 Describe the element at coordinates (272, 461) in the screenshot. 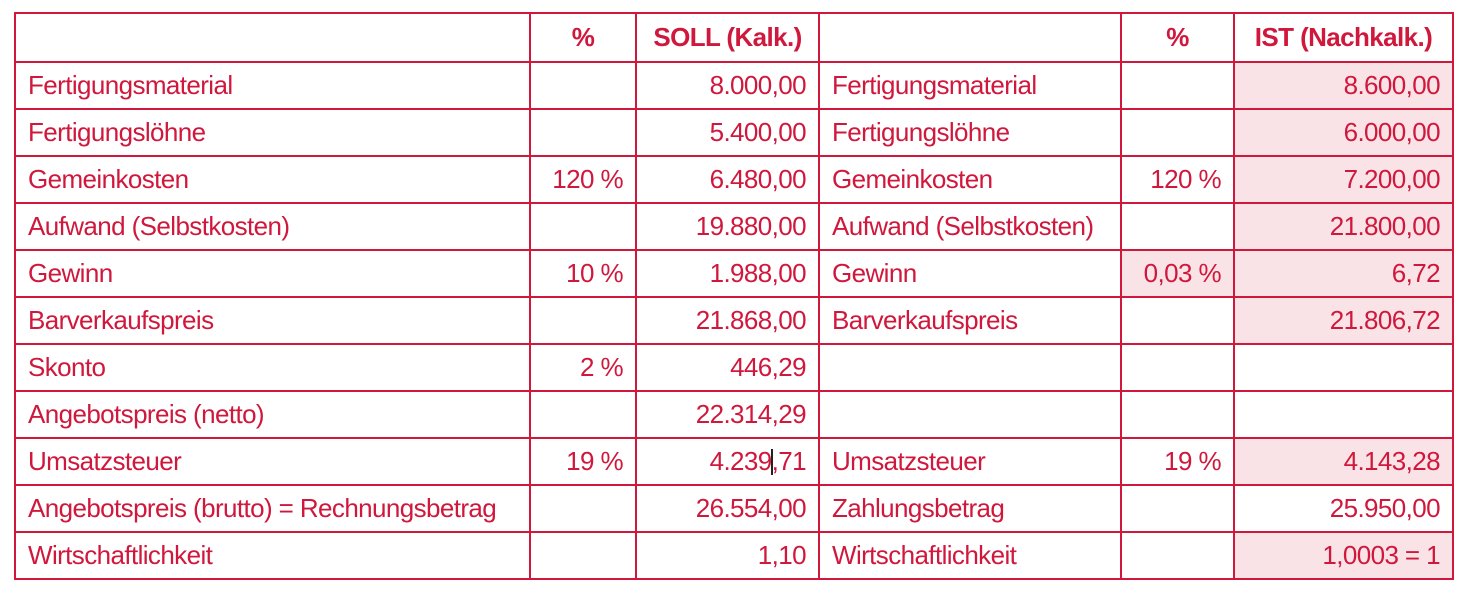

I see `soll-label: Umsatzsteuer` at that location.